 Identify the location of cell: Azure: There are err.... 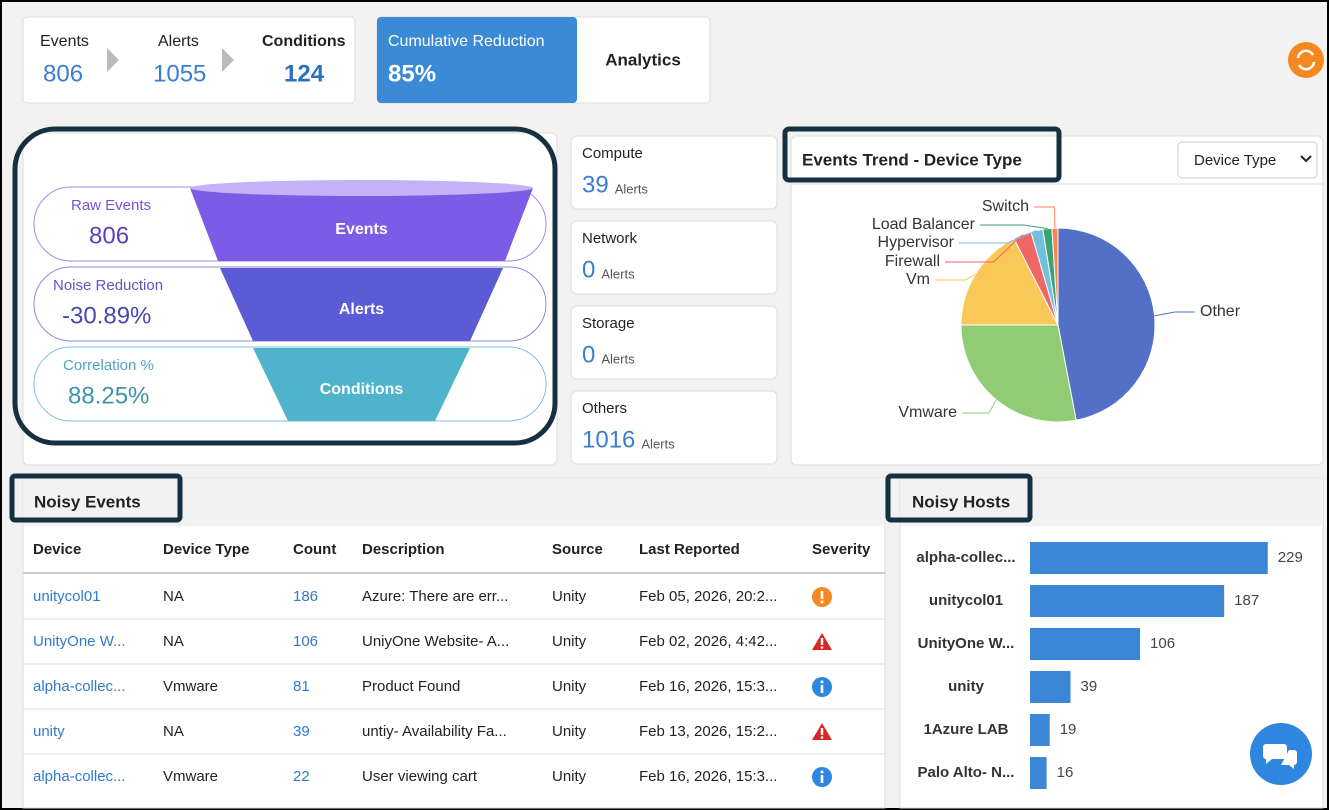
(435, 596).